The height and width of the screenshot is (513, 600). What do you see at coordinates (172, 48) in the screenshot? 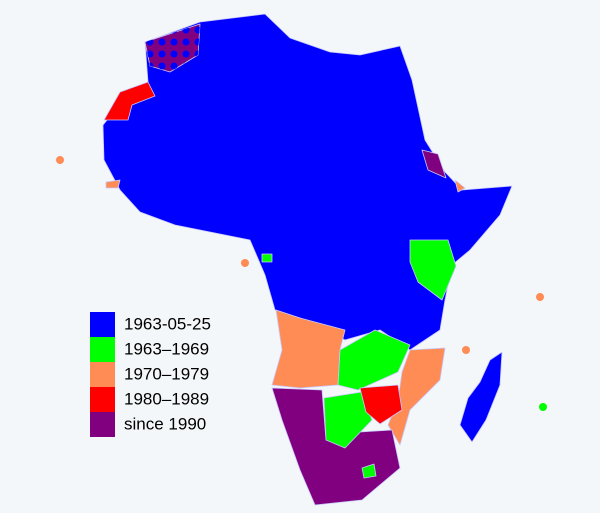
I see `region-pattern` at bounding box center [172, 48].